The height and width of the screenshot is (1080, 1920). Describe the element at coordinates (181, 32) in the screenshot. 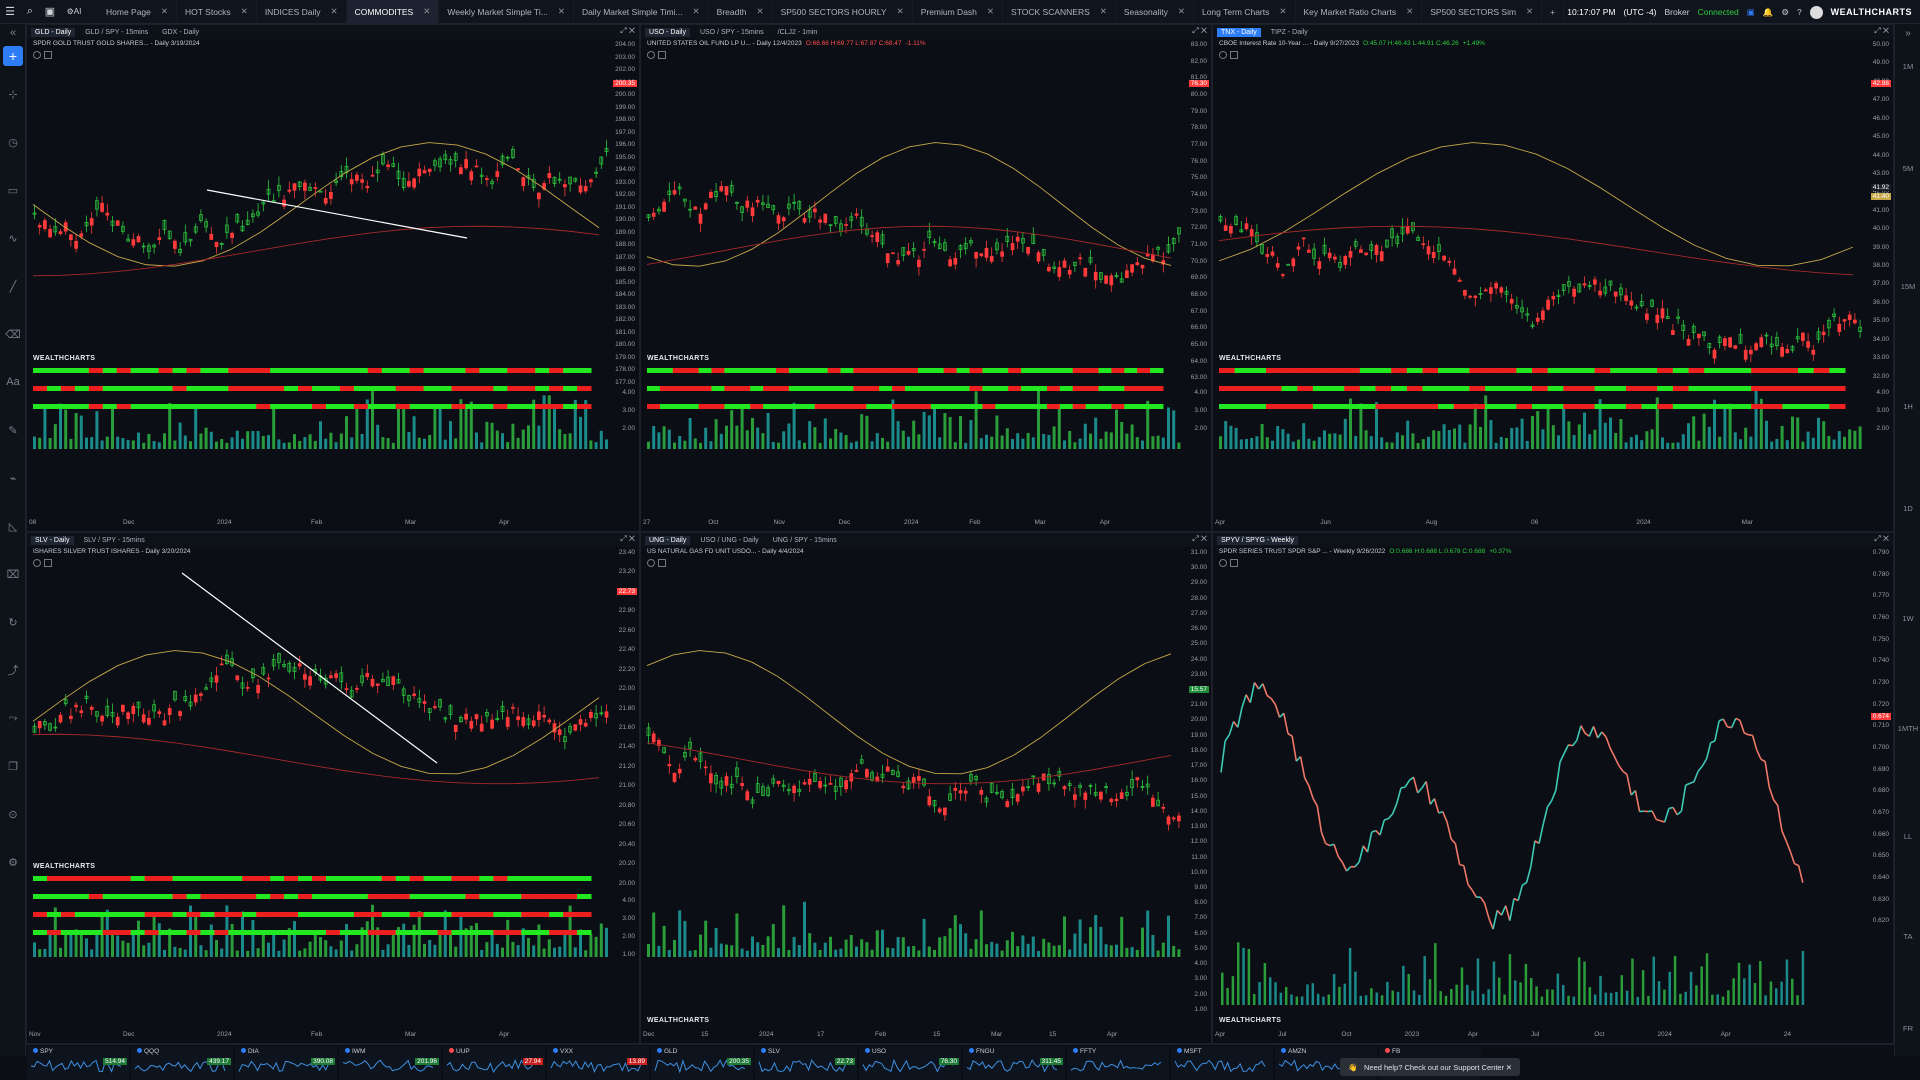

I see `panel-tab: GDX - Daily` at that location.